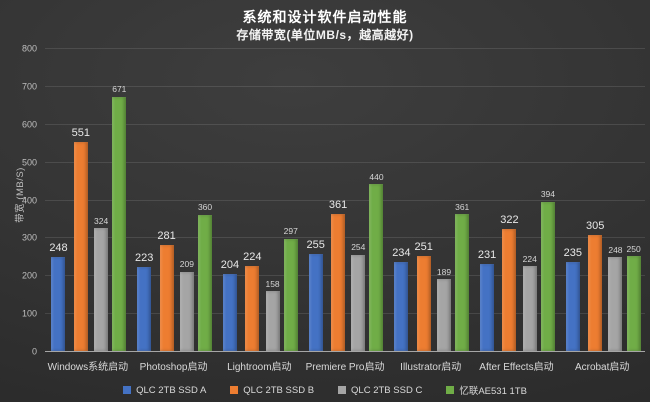  What do you see at coordinates (431, 367) in the screenshot?
I see `x-axis-category-label: Illustrator启动` at bounding box center [431, 367].